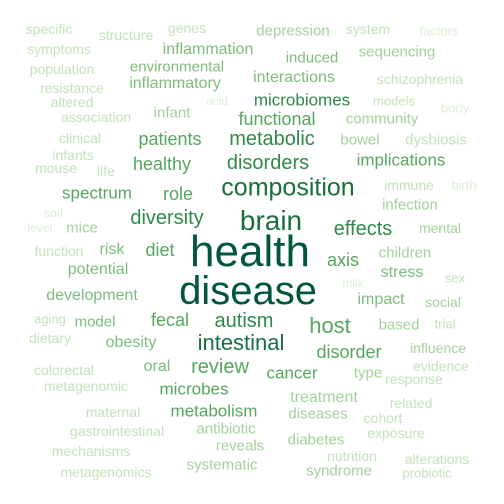 This screenshot has height=504, width=504. I want to click on word-models: models, so click(394, 101).